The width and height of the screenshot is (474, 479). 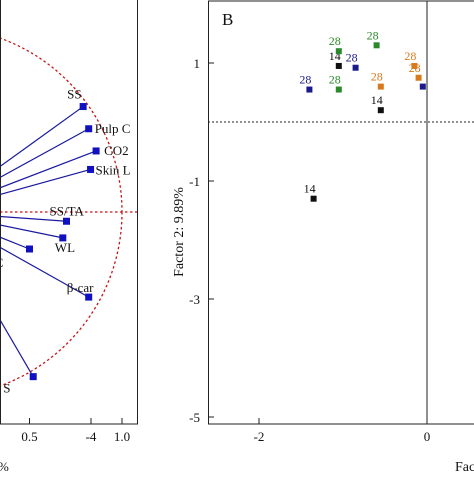 What do you see at coordinates (116, 150) in the screenshot?
I see `variable-label: CO2` at bounding box center [116, 150].